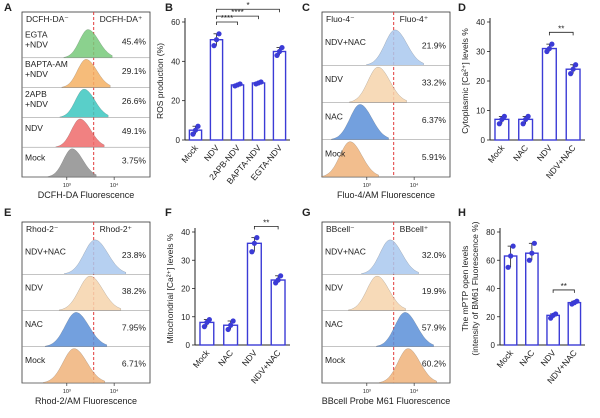 This screenshot has width=600, height=418. I want to click on row-value: 3.75%, so click(134, 161).